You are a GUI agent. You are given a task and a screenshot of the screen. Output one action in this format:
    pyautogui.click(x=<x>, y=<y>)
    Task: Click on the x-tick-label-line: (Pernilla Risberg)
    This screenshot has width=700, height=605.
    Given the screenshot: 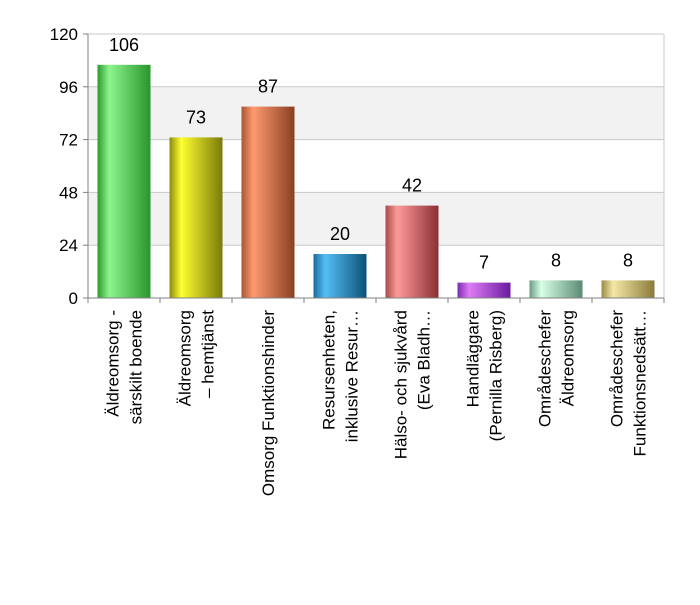 What is the action you would take?
    pyautogui.click(x=496, y=375)
    